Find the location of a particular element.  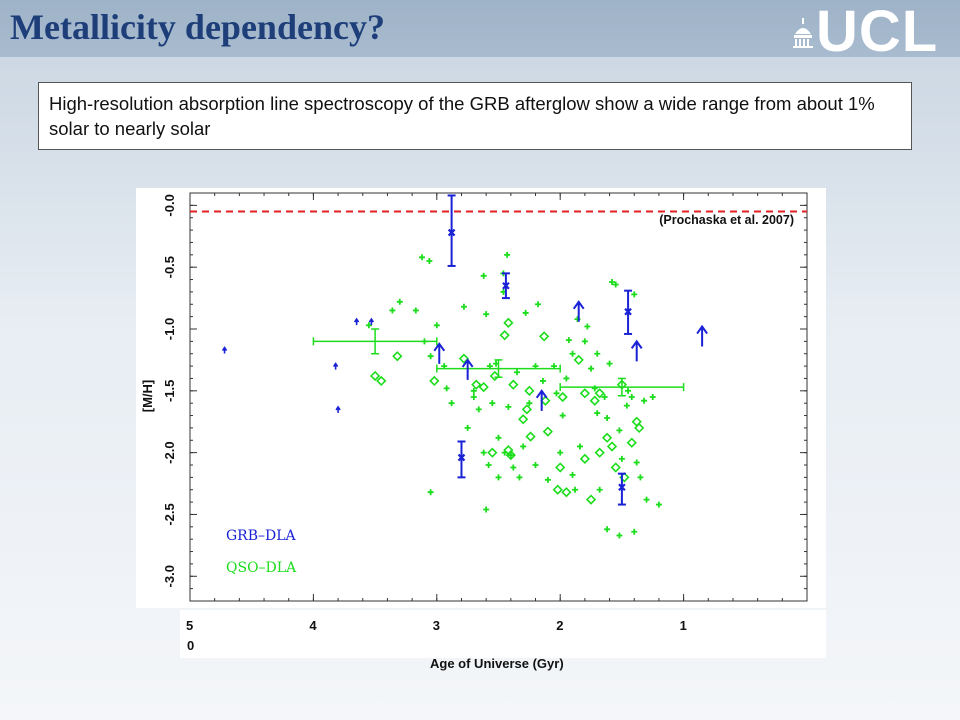

citation-annotation: (Prochaska et al. 2007) is located at coordinates (726, 220).